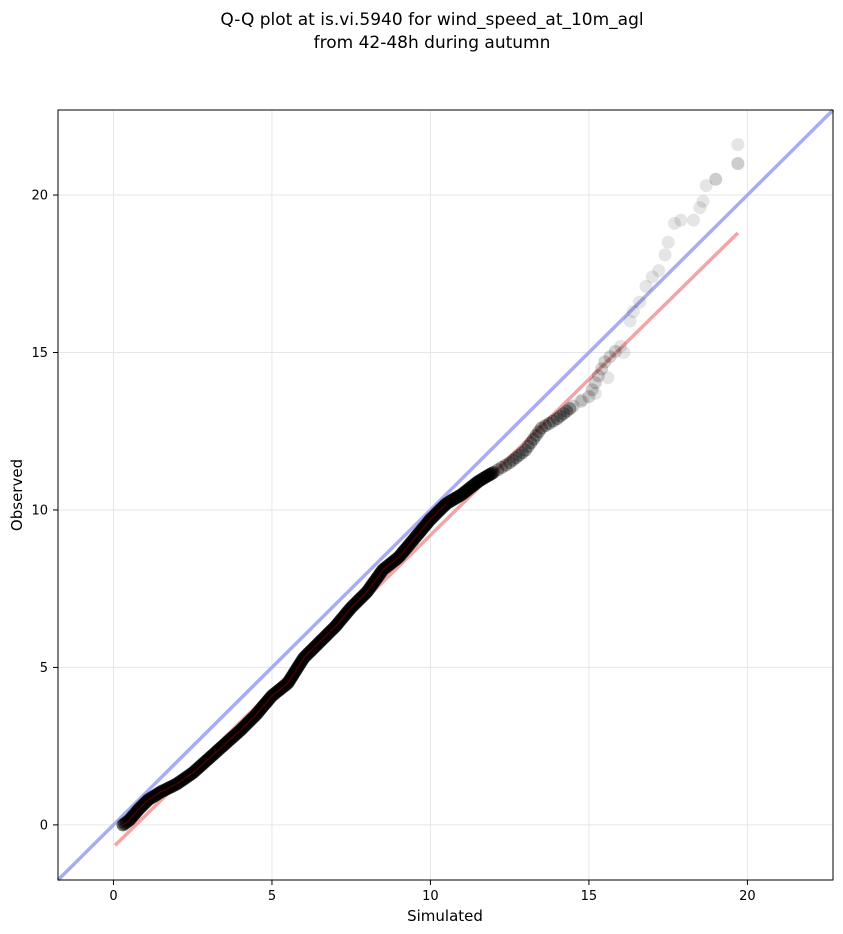  What do you see at coordinates (44, 825) in the screenshot?
I see `y-tick-label: 0` at bounding box center [44, 825].